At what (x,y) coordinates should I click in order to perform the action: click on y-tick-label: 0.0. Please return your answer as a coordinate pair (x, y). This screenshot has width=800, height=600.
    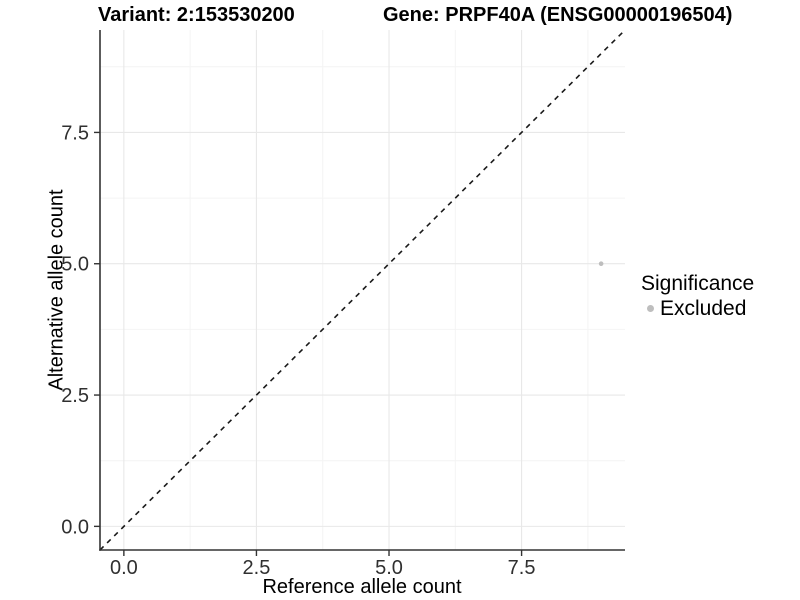
    Looking at the image, I should click on (75, 527).